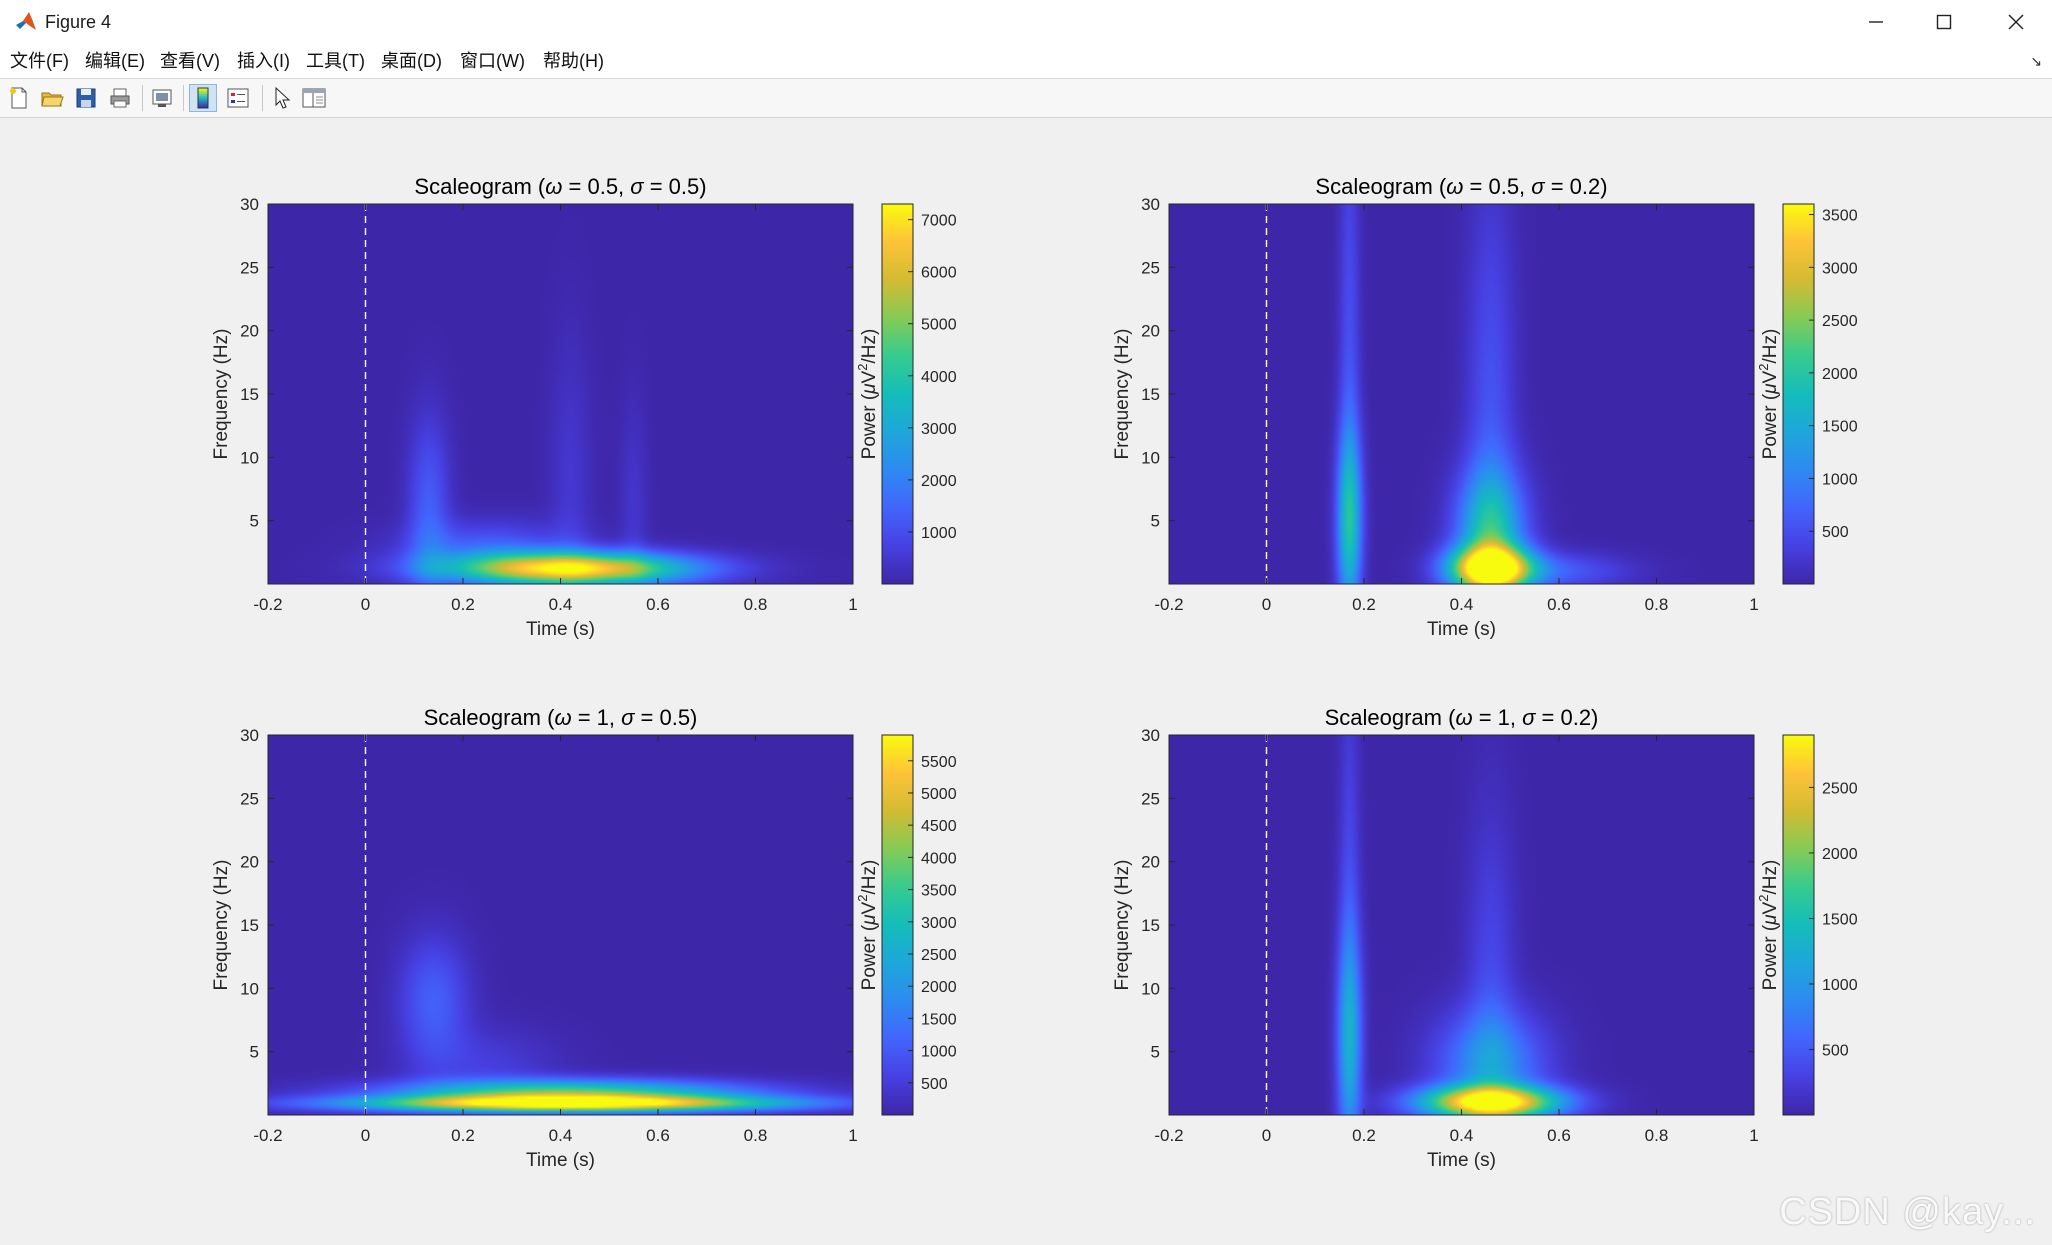  What do you see at coordinates (1461, 629) in the screenshot?
I see `x-axis-label: Time (s)` at bounding box center [1461, 629].